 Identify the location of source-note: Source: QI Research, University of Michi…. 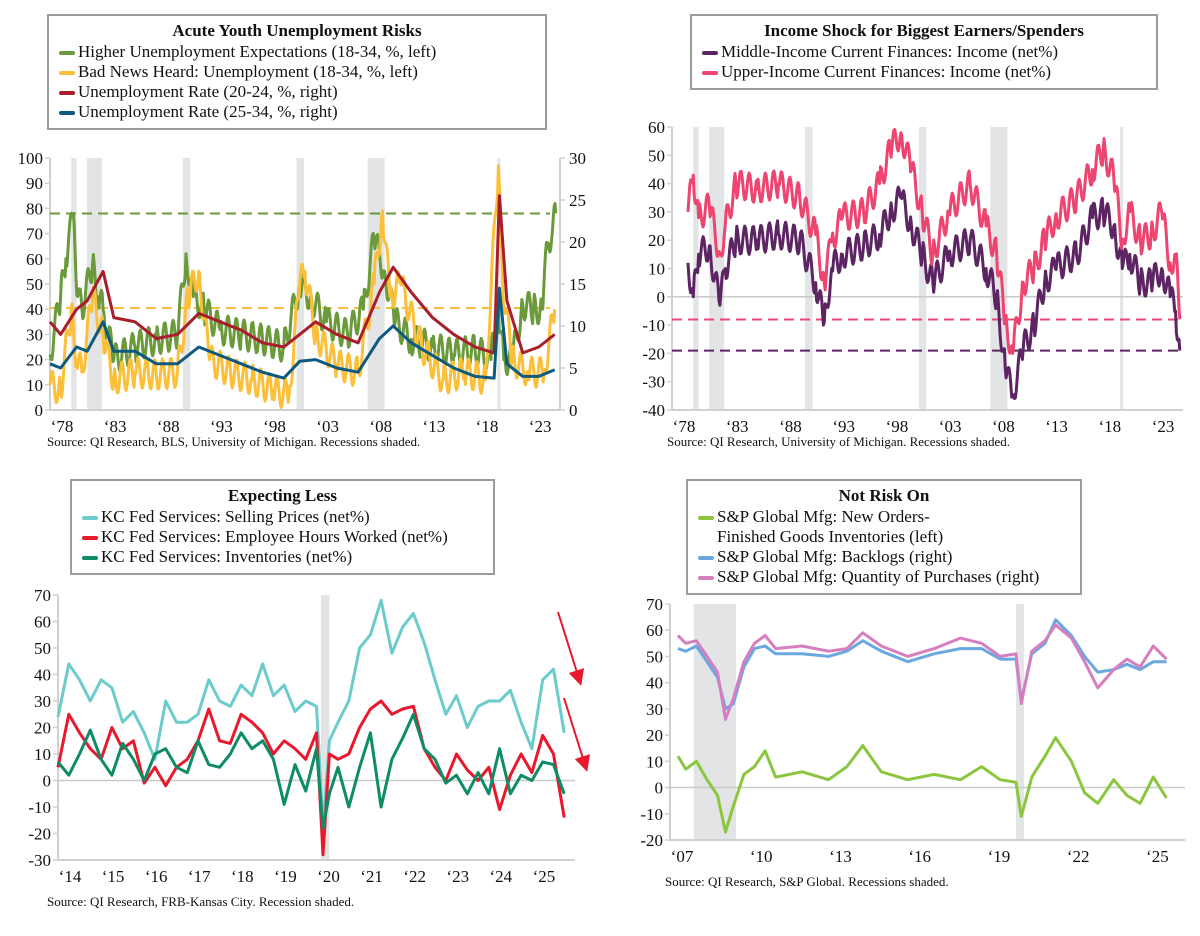
(838, 441).